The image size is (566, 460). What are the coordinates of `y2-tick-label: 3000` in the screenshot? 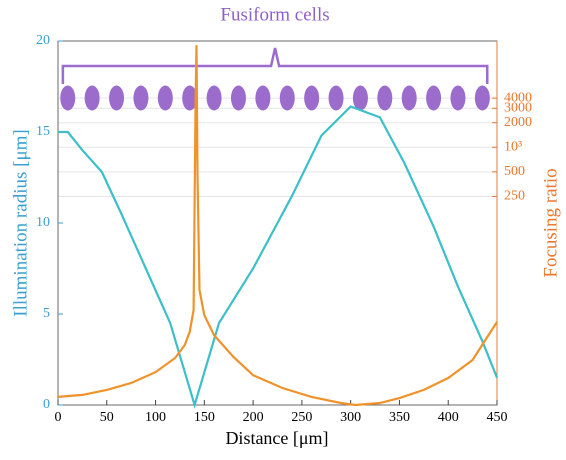 It's located at (518, 108).